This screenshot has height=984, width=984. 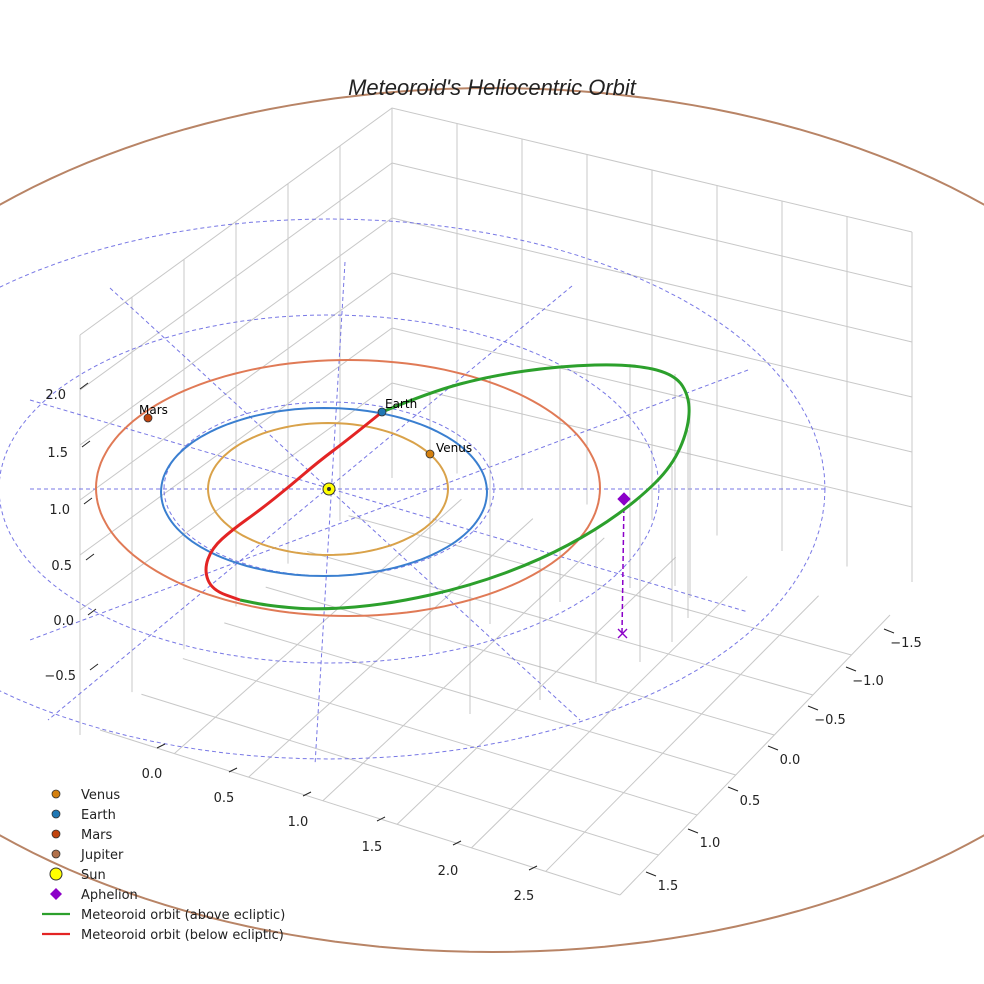 What do you see at coordinates (109, 895) in the screenshot?
I see `legend-label: Aphelion` at bounding box center [109, 895].